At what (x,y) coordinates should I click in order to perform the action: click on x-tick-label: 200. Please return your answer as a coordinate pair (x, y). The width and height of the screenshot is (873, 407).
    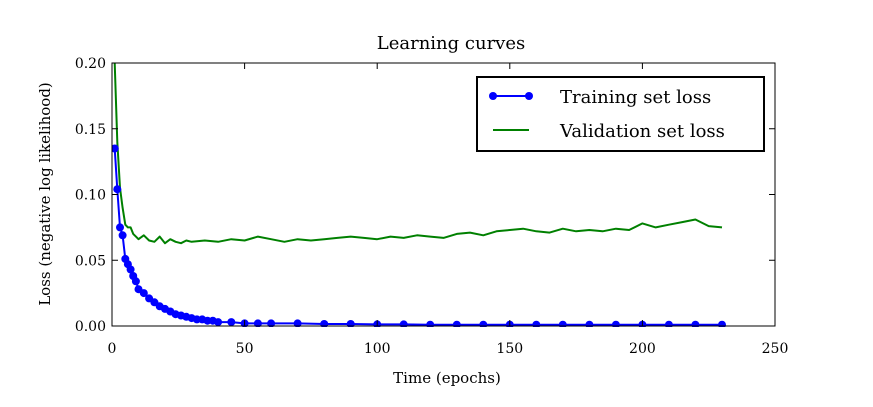
    Looking at the image, I should click on (642, 349).